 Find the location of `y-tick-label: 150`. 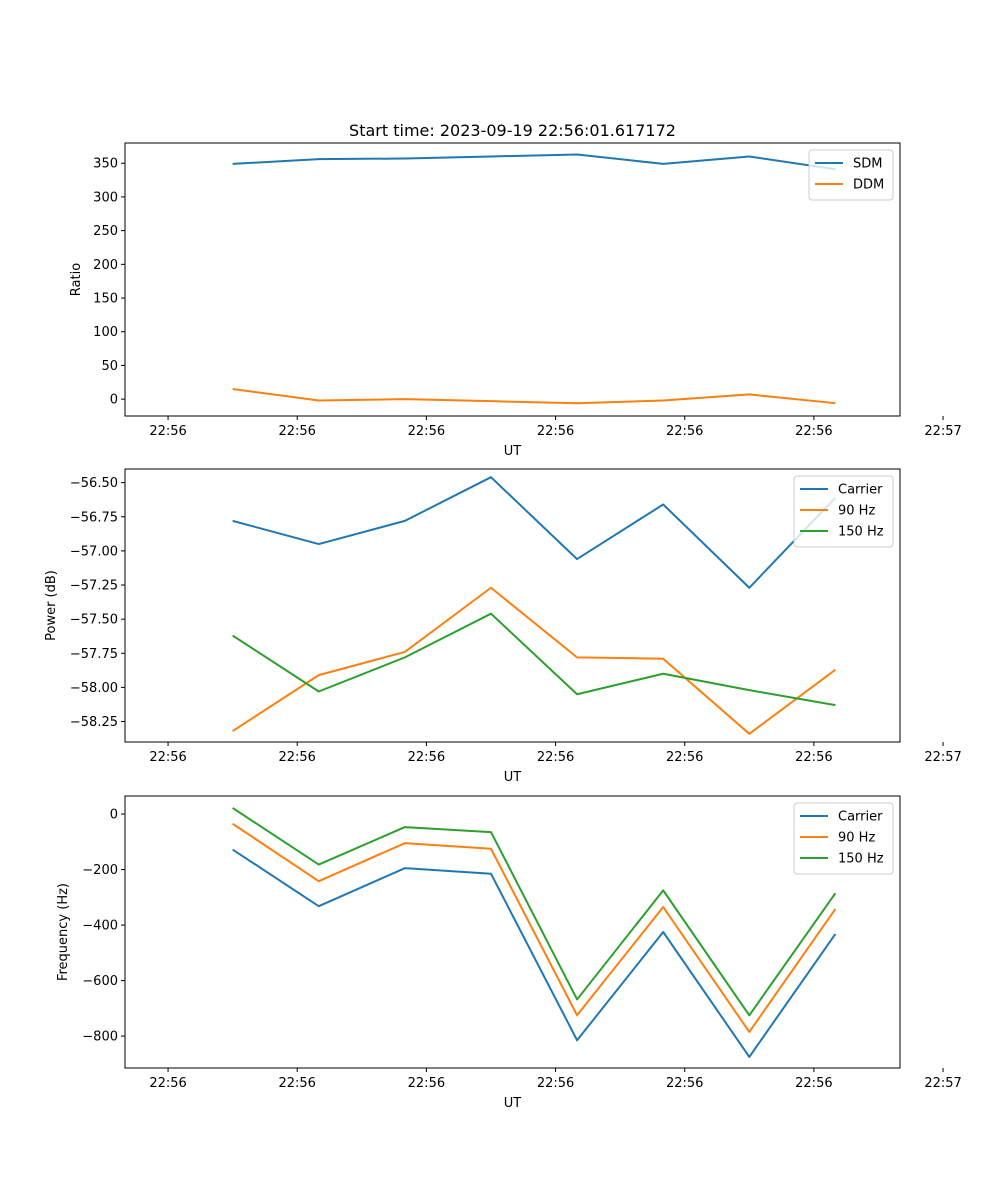

y-tick-label: 150 is located at coordinates (105, 299).